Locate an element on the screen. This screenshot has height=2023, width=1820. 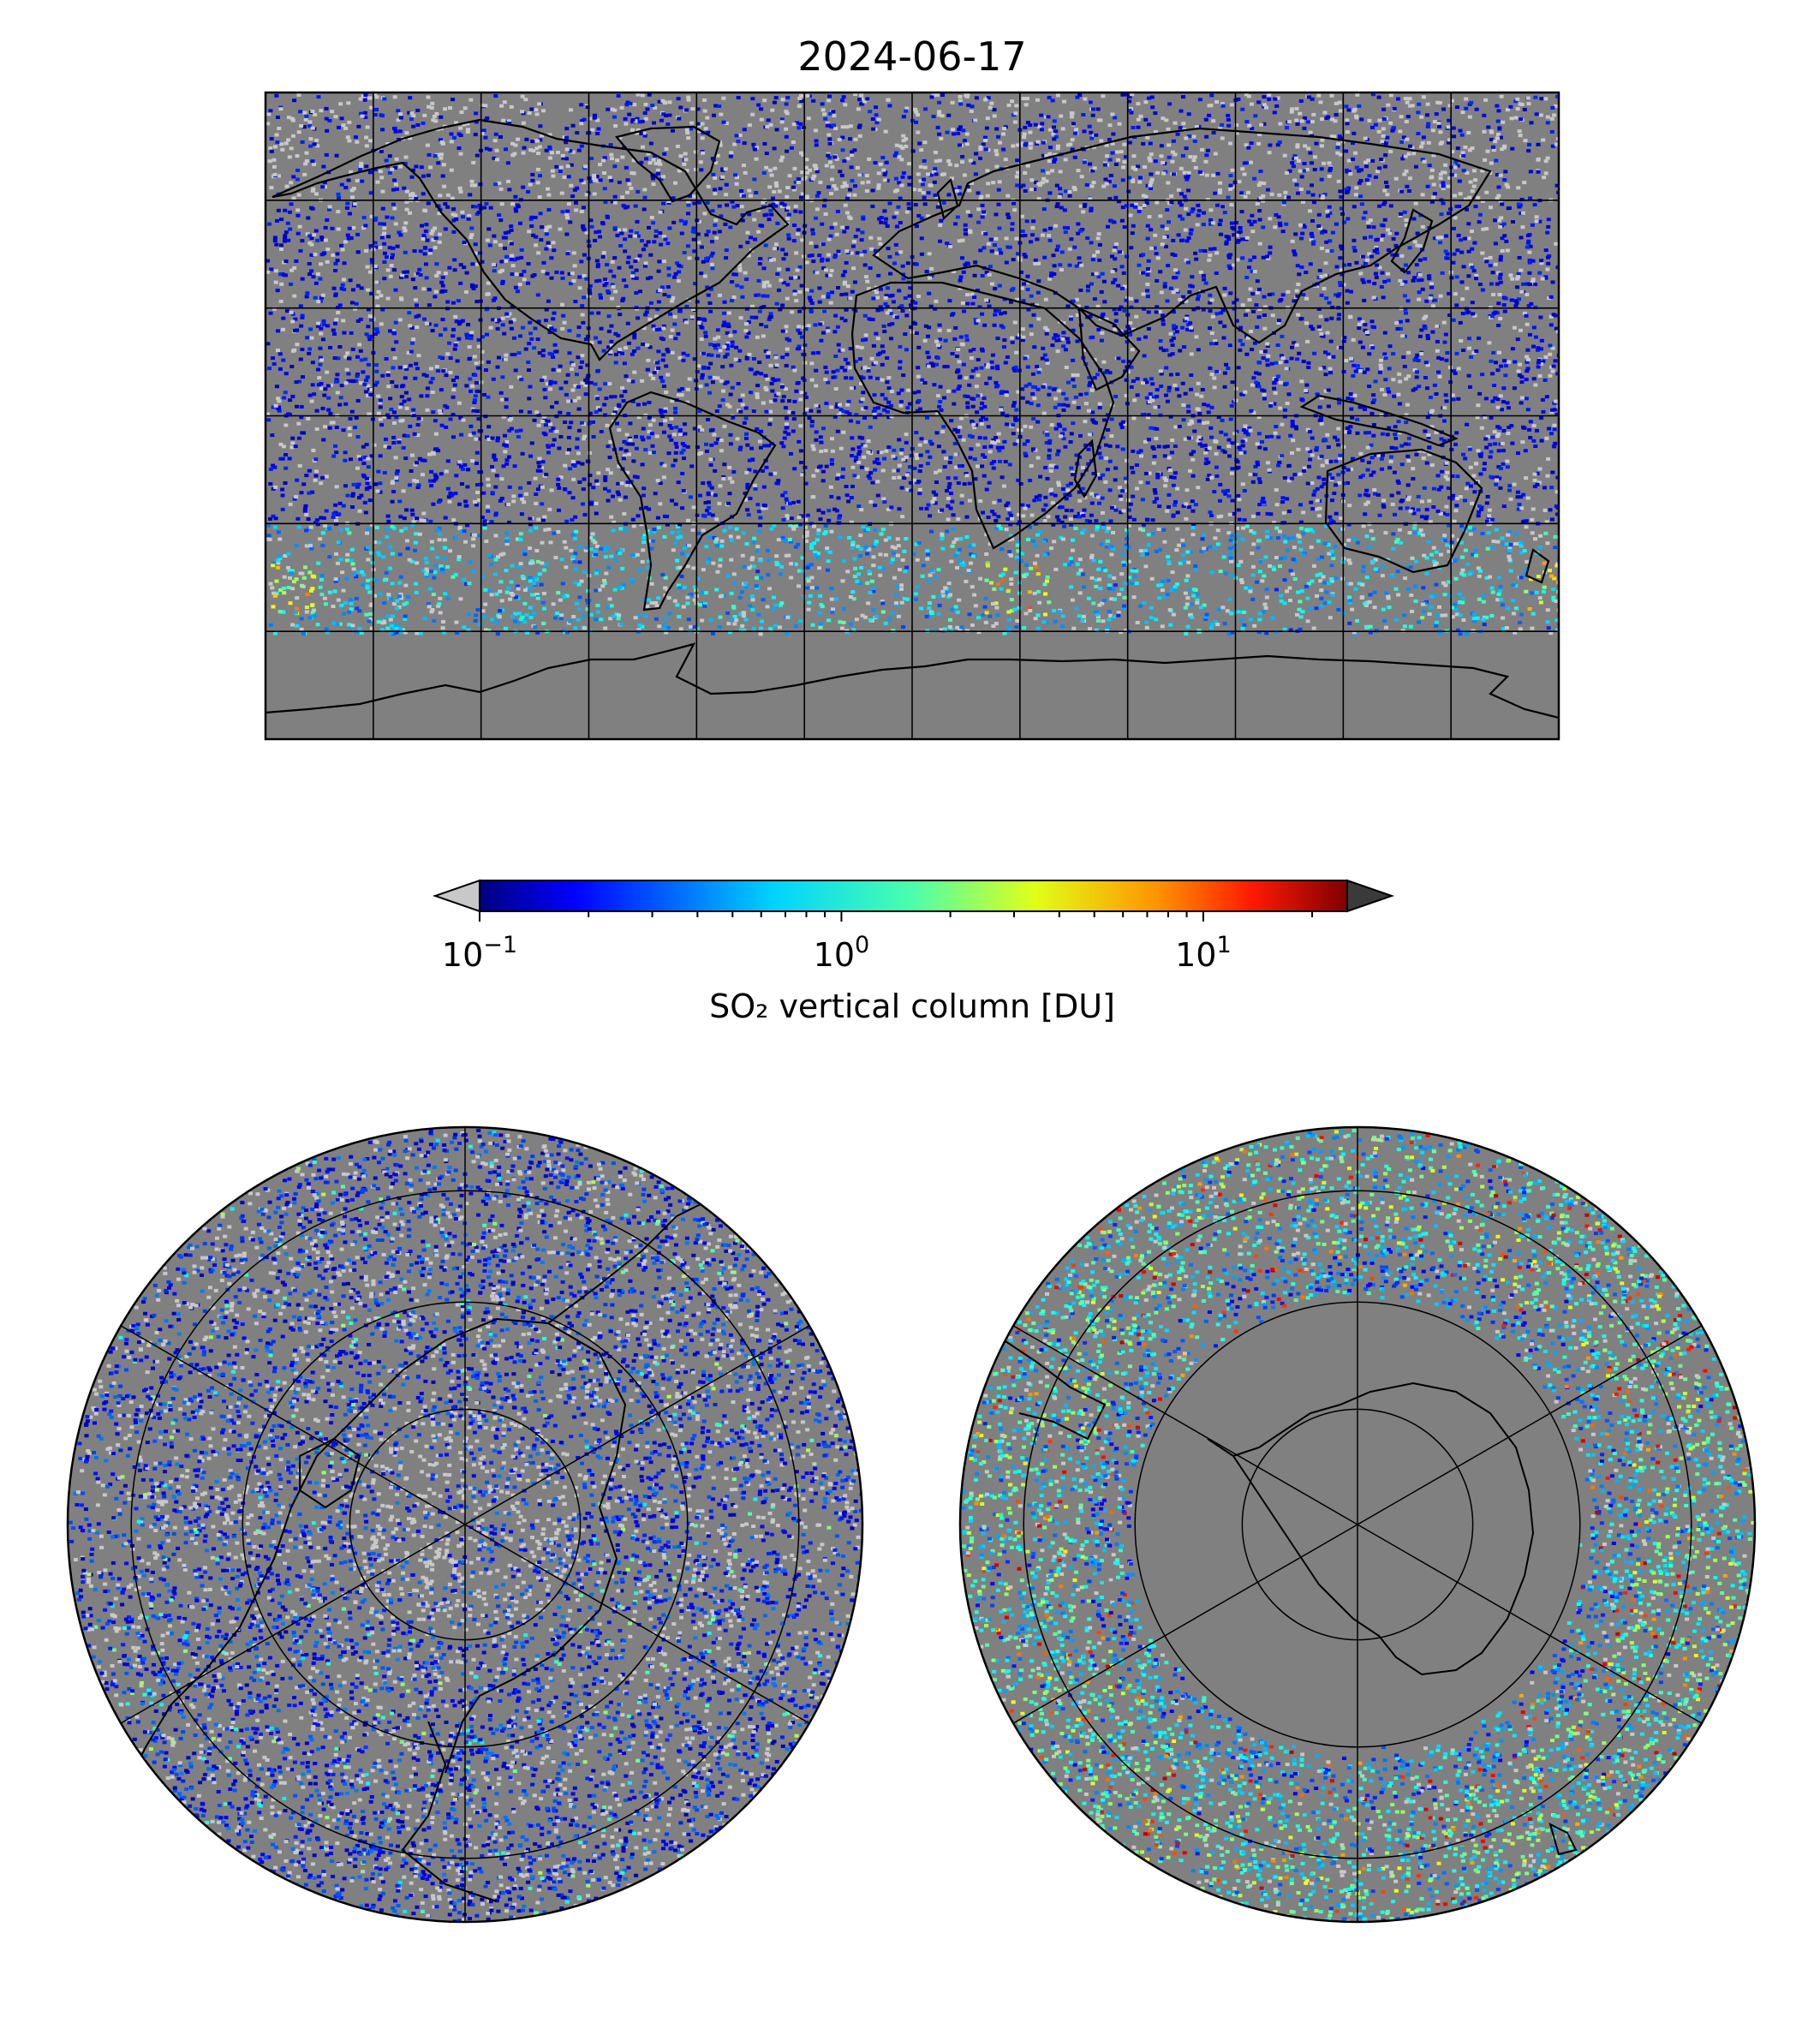
colorbar-extend-max is located at coordinates (1370, 896).